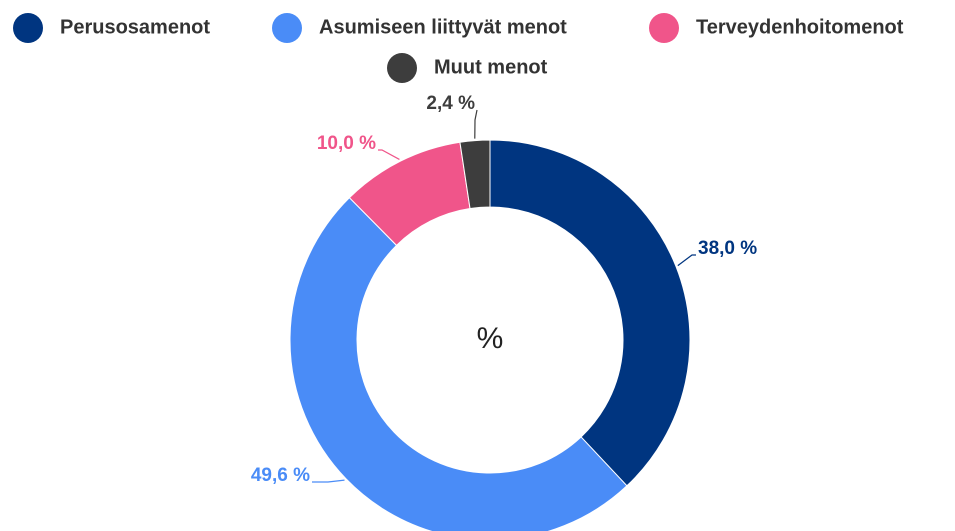 Image resolution: width=955 pixels, height=531 pixels. Describe the element at coordinates (135, 27) in the screenshot. I see `legend-label: Perusosamenot` at that location.